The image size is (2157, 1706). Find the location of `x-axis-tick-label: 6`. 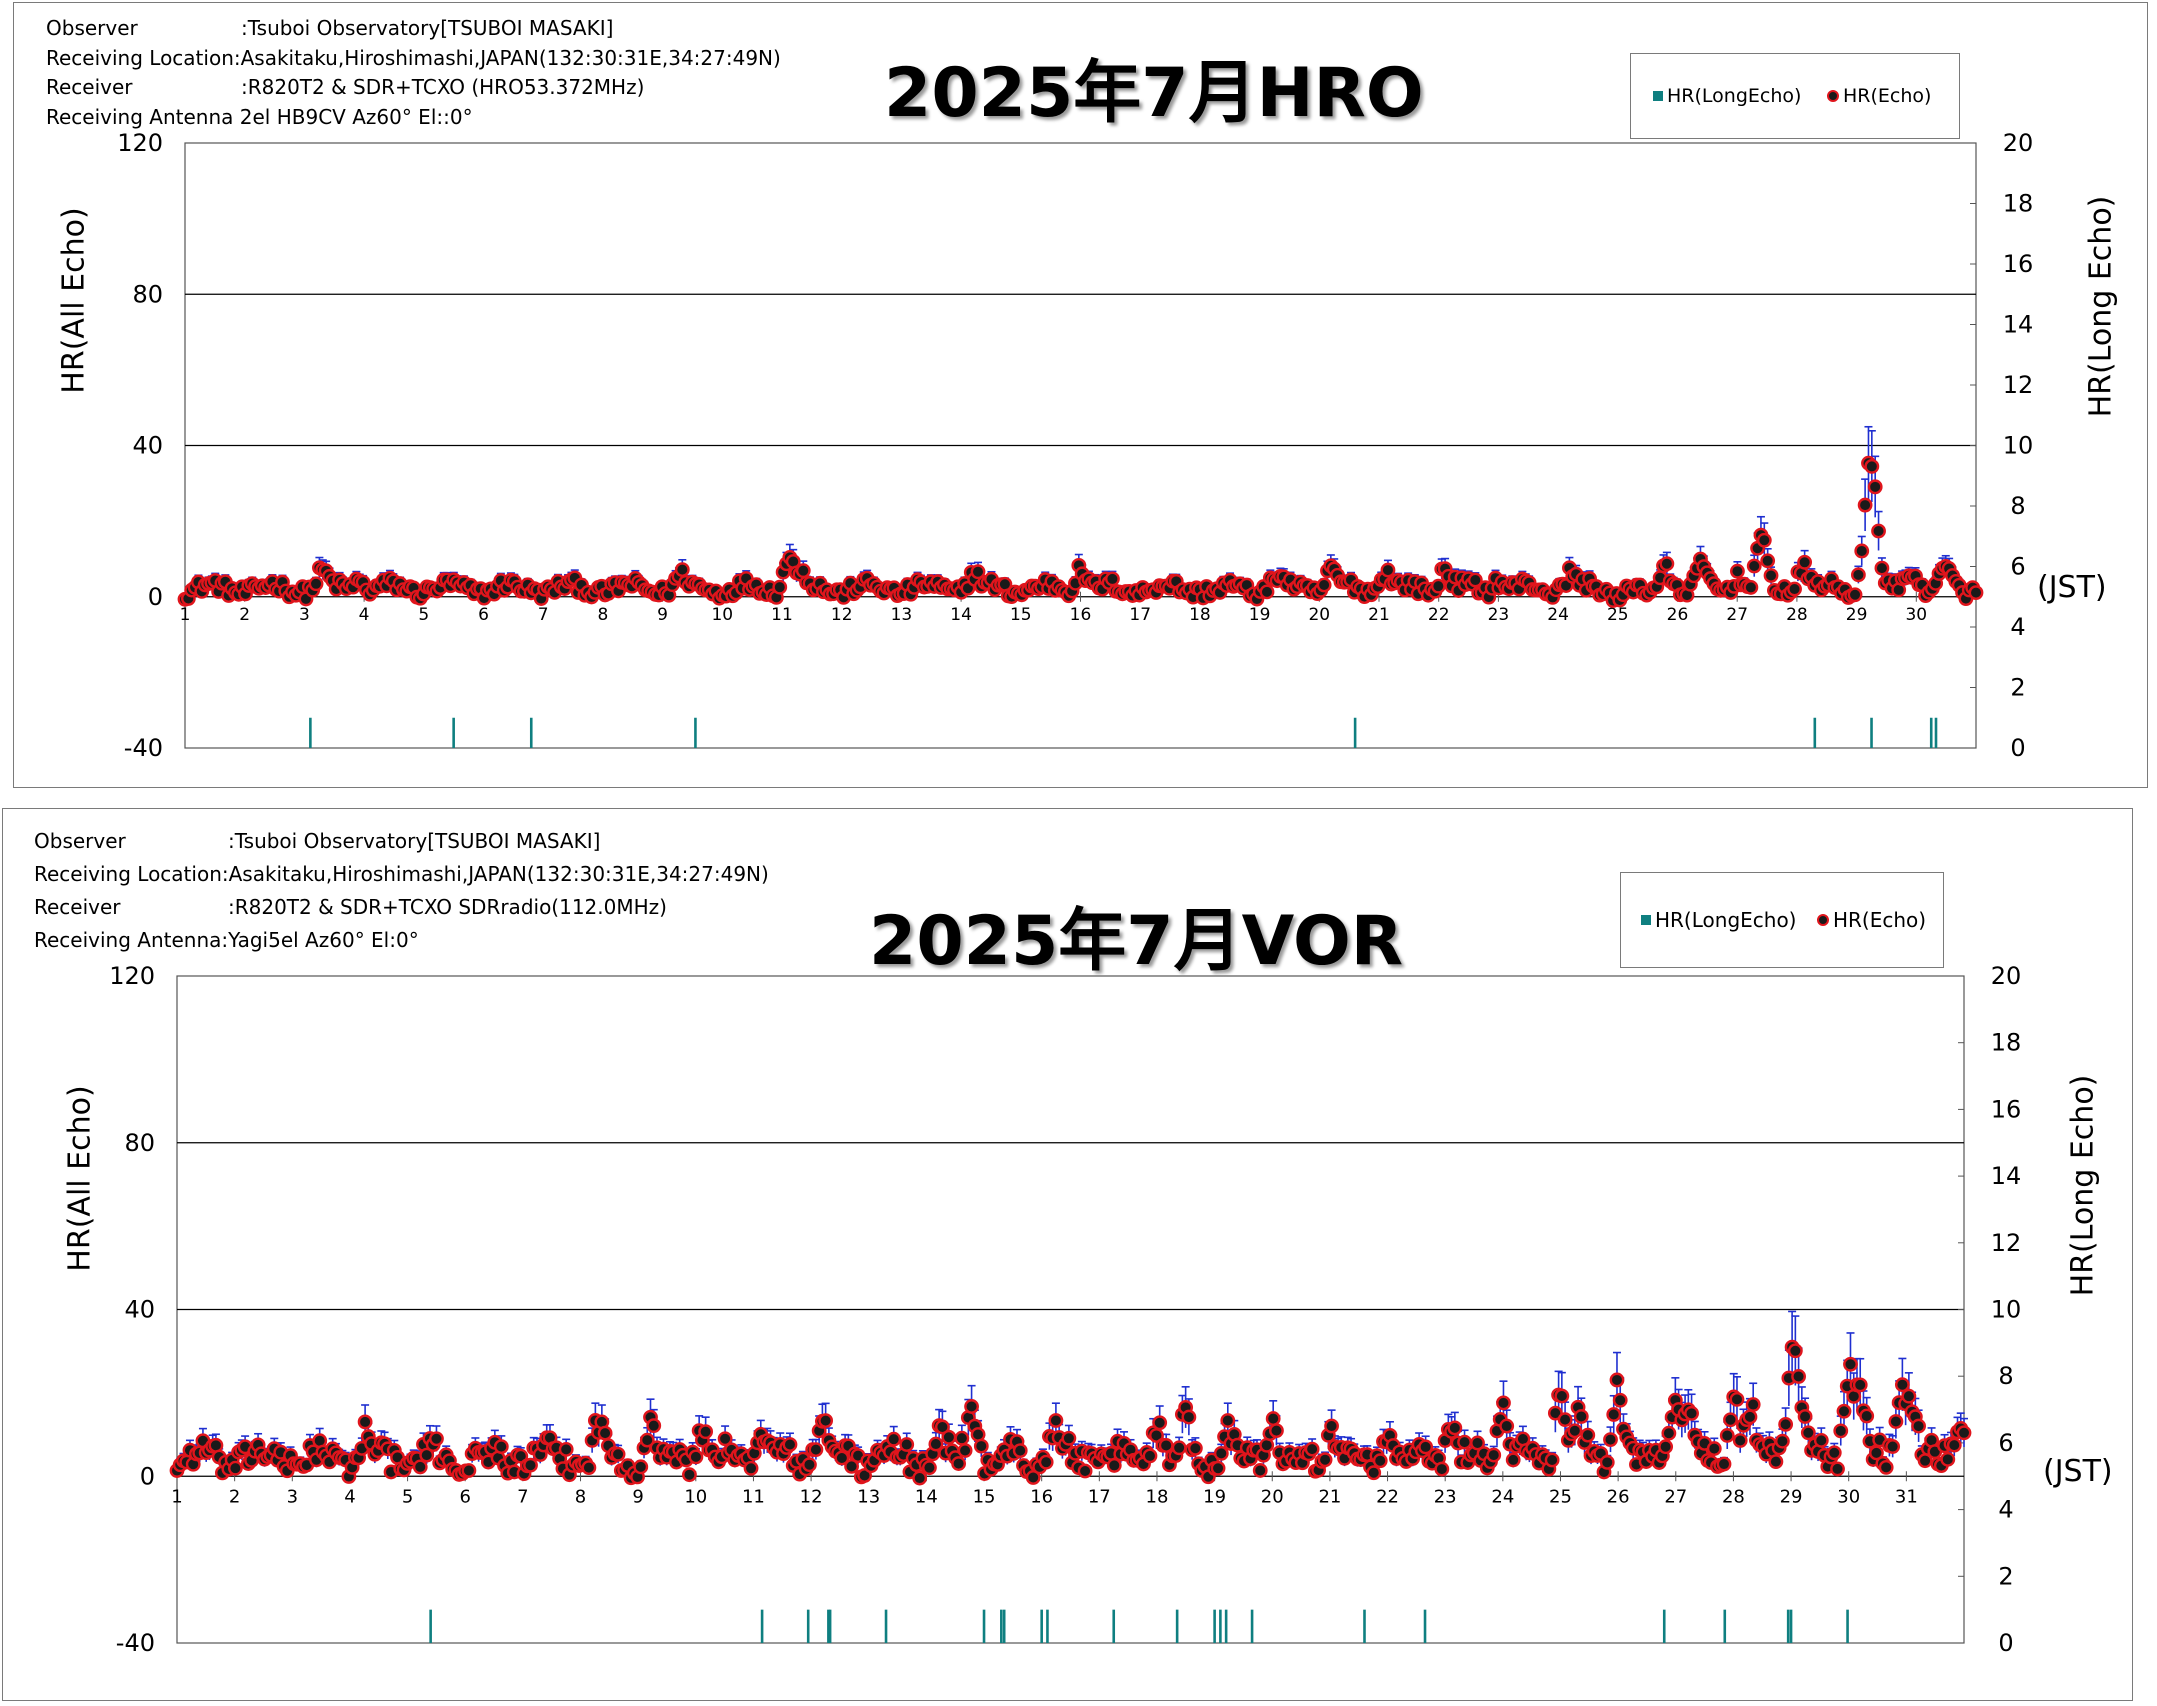

x-axis-tick-label: 6 is located at coordinates (464, 1496).